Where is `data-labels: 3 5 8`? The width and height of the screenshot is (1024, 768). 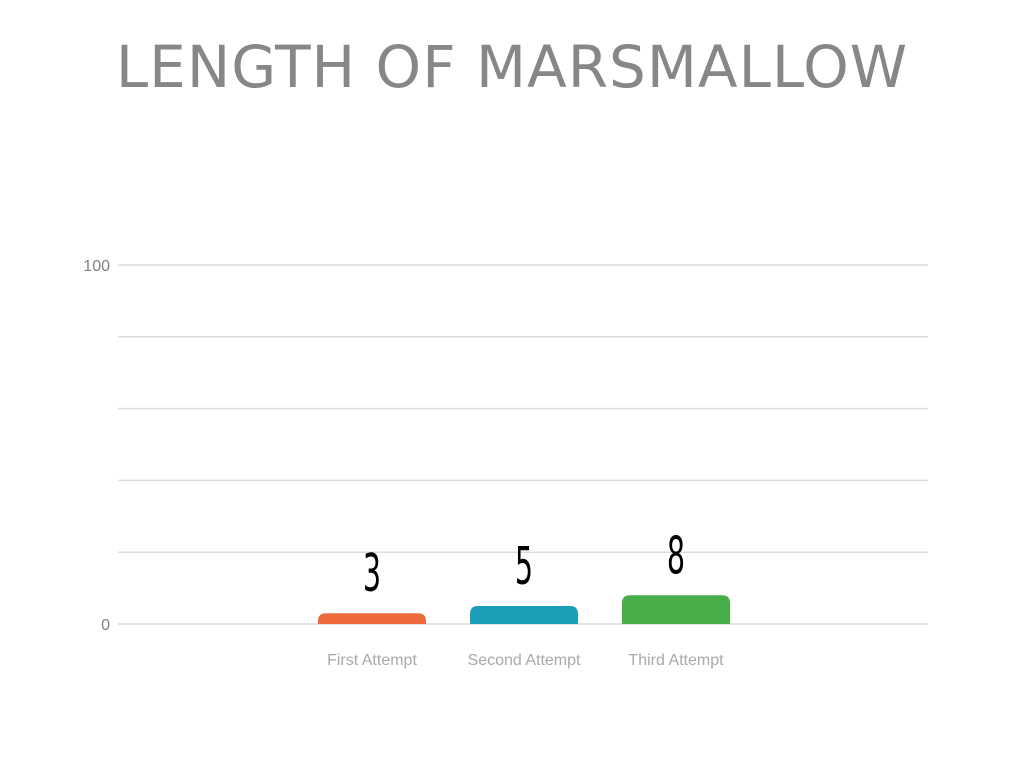 data-labels: 3 5 8 is located at coordinates (524, 564).